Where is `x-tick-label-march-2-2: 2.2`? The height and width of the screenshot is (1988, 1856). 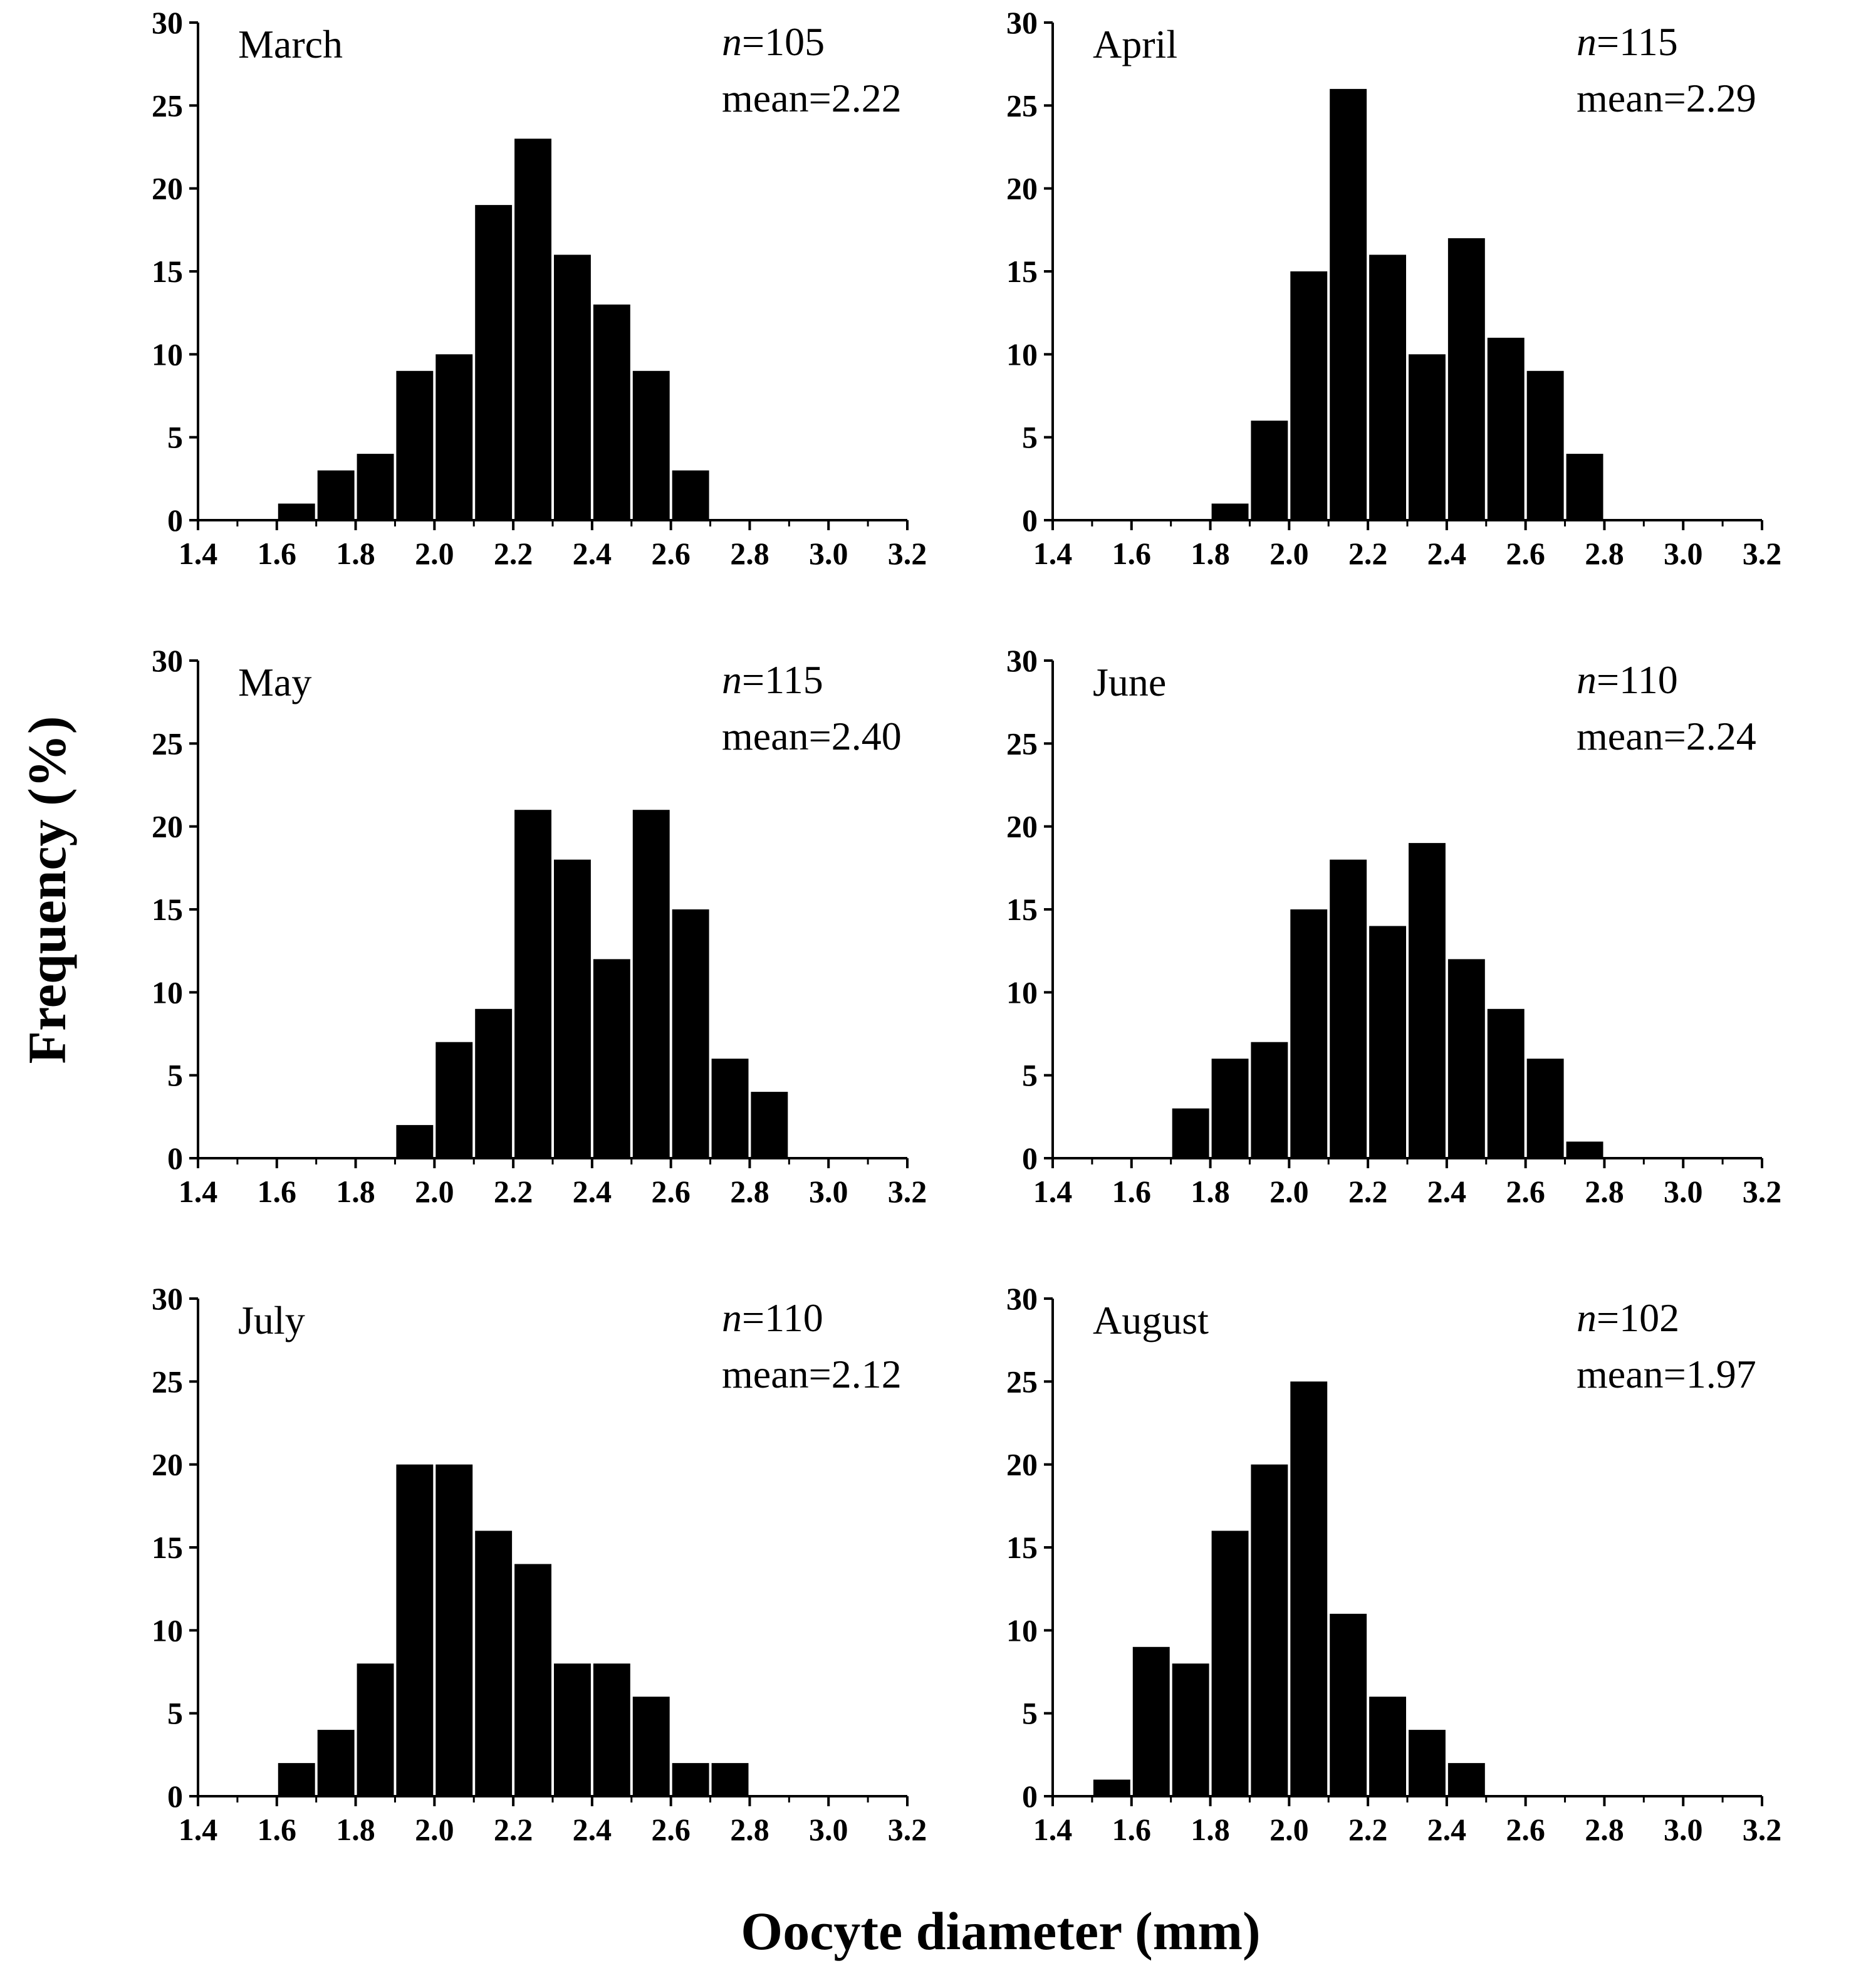 x-tick-label-march-2-2: 2.2 is located at coordinates (513, 553).